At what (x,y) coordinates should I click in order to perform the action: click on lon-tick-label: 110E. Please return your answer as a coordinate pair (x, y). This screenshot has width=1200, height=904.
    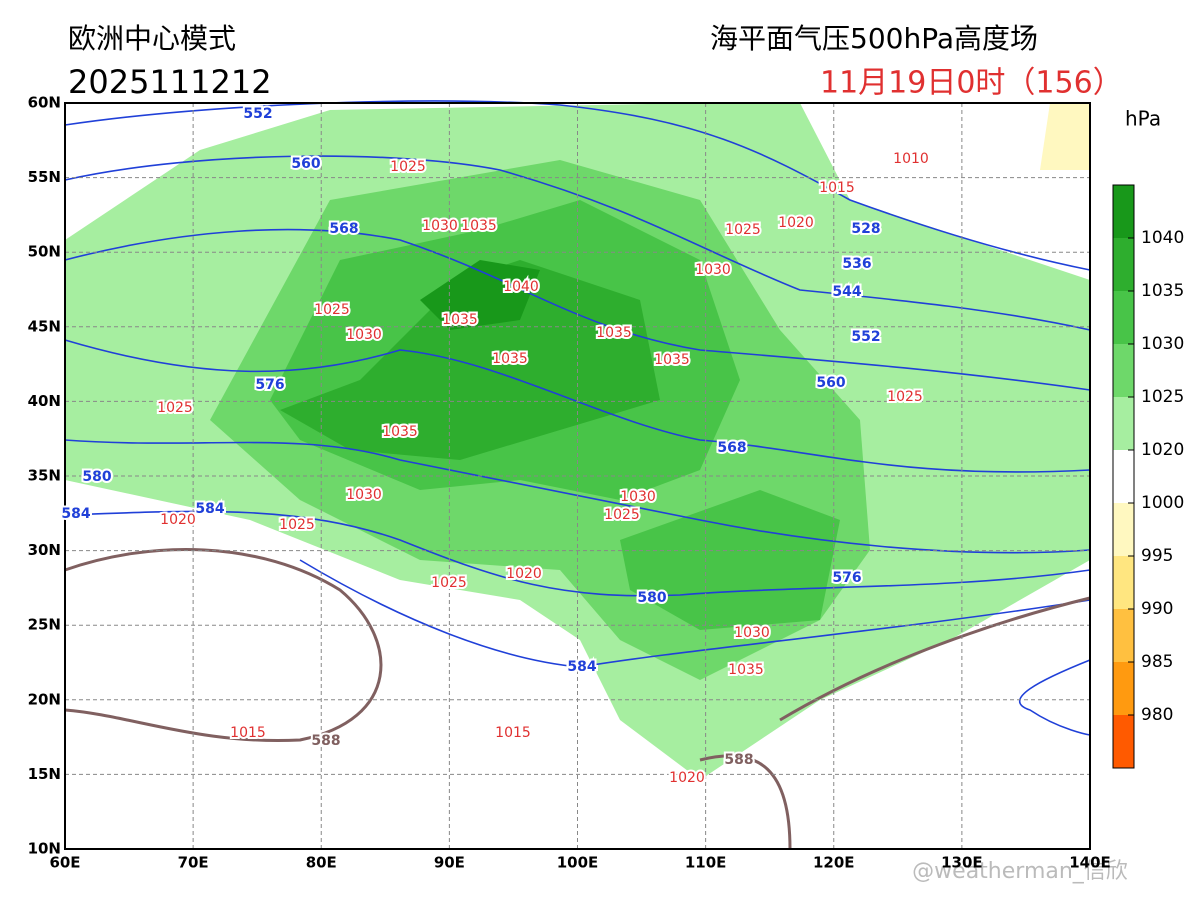
    Looking at the image, I should click on (706, 863).